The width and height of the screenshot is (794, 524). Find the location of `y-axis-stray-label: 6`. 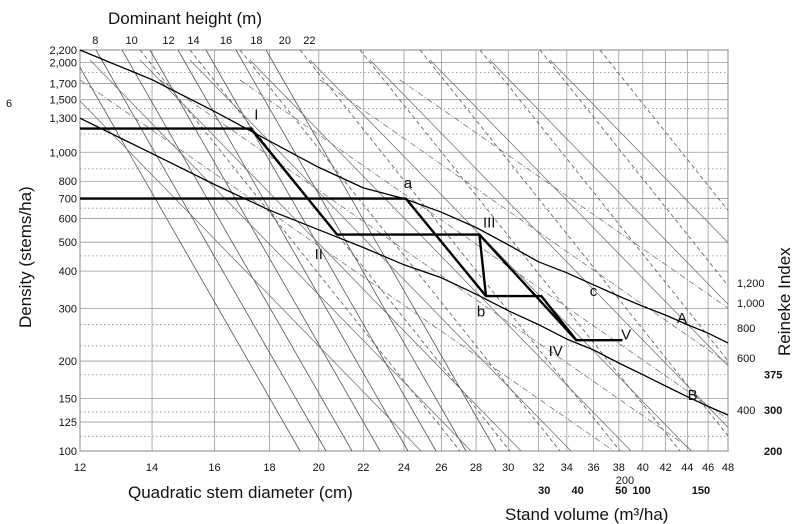

y-axis-stray-label: 6 is located at coordinates (9, 104).